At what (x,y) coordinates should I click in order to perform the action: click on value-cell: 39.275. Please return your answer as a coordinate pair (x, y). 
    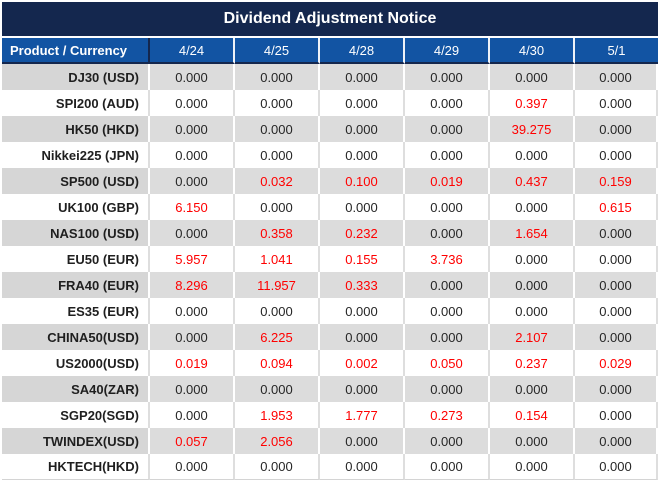
    Looking at the image, I should click on (532, 129).